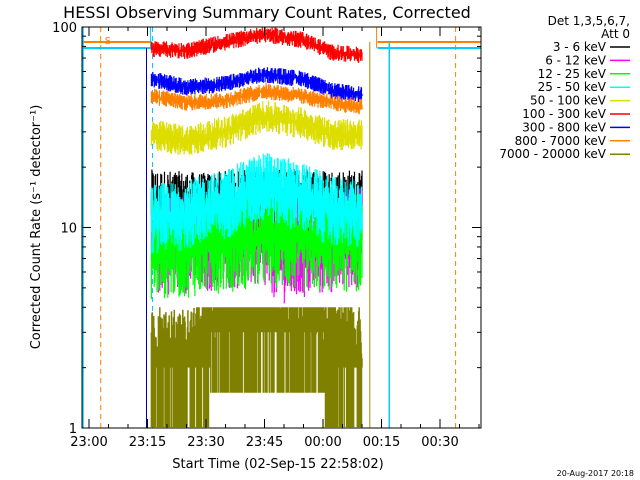 The height and width of the screenshot is (480, 640). I want to click on x-tick-label-2: 23:30, so click(205, 442).